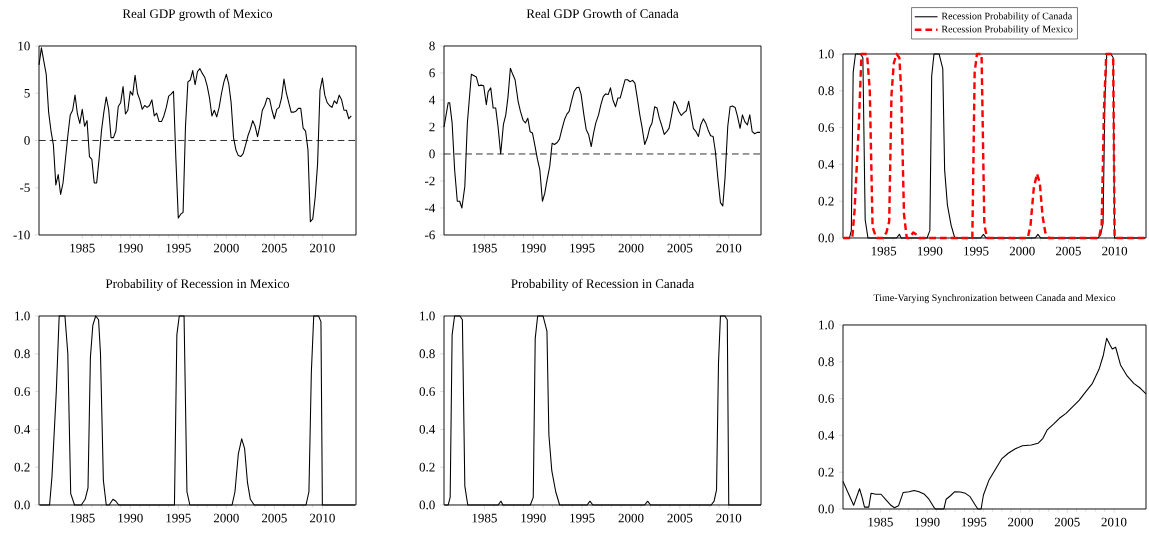  I want to click on y-tick-label: 4, so click(432, 100).